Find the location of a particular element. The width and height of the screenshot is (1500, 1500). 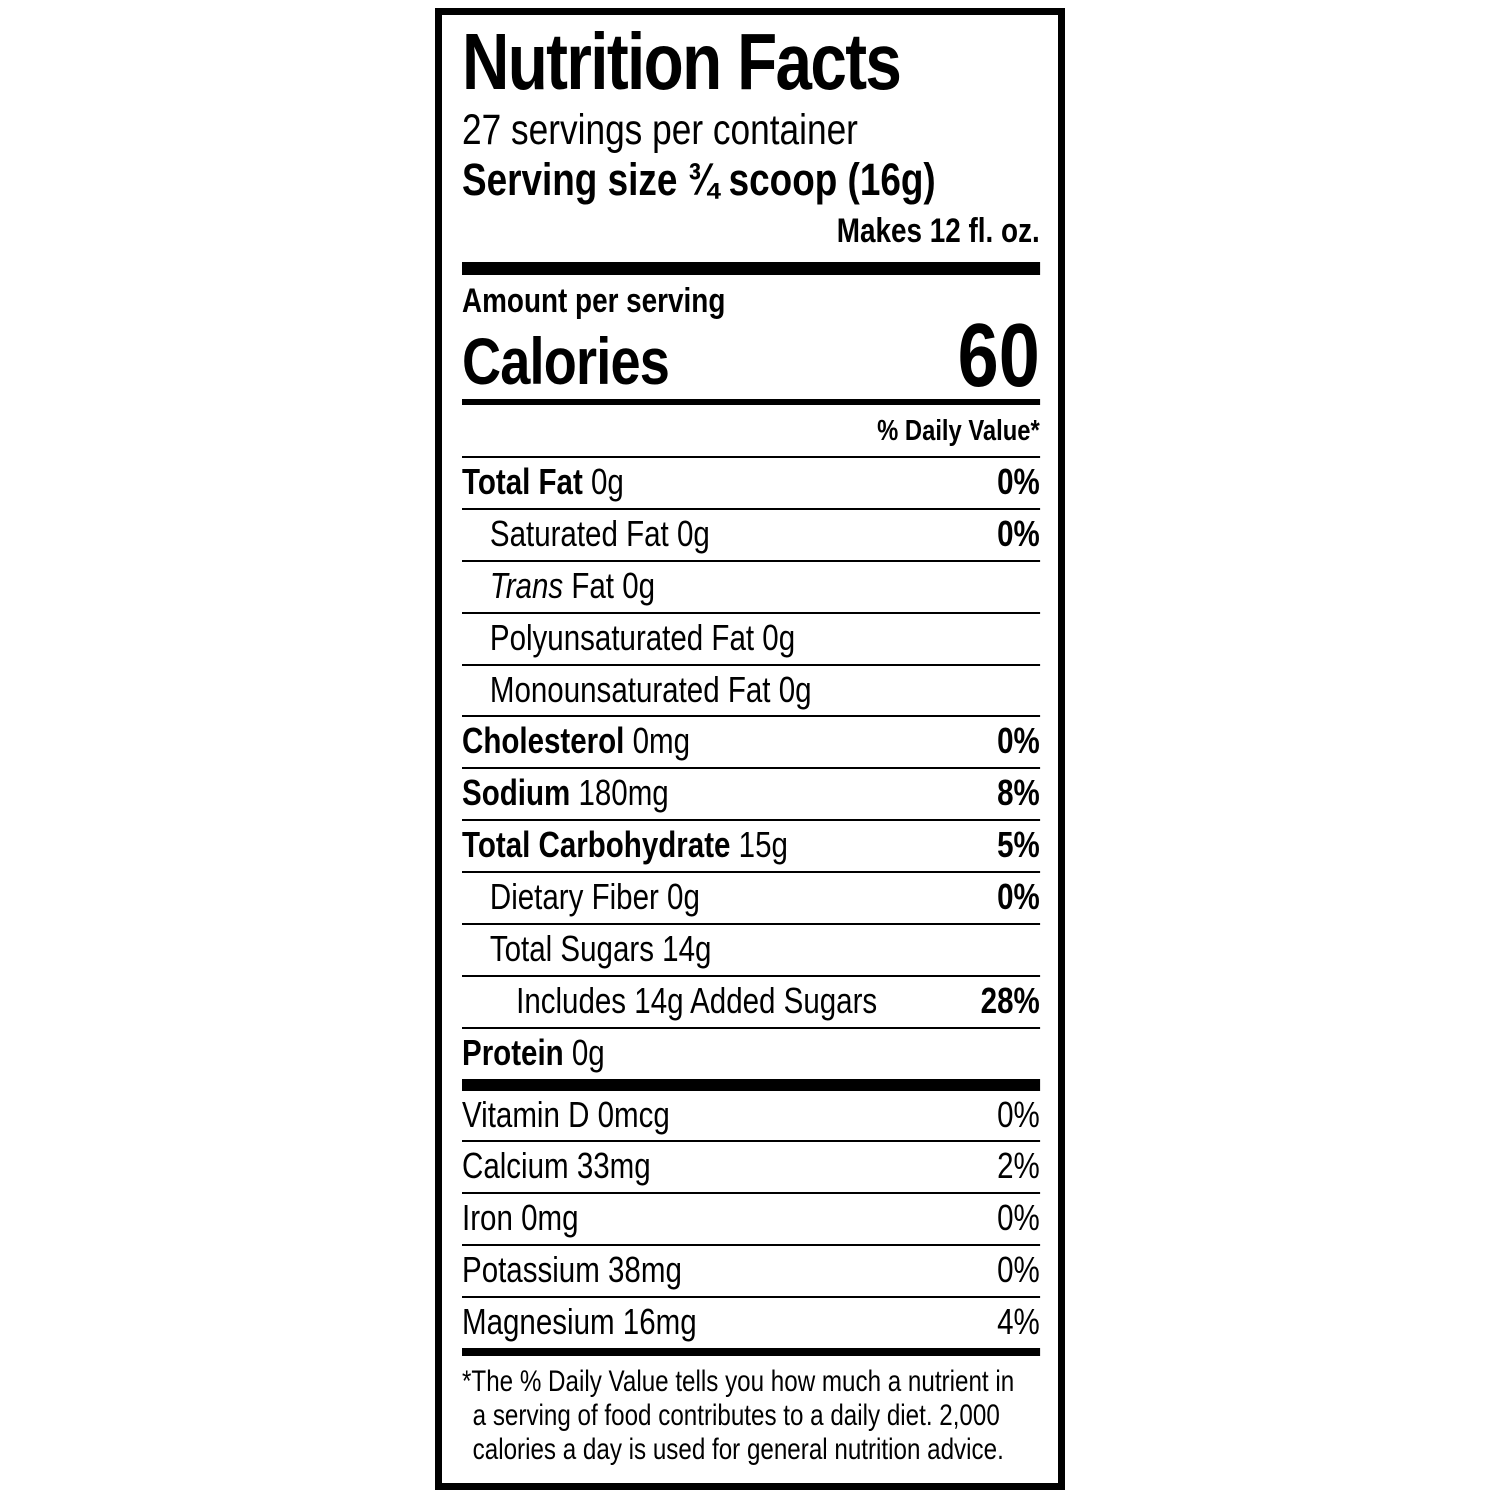

serving-size: Serving size ¾ scoop (16g) is located at coordinates (699, 180).